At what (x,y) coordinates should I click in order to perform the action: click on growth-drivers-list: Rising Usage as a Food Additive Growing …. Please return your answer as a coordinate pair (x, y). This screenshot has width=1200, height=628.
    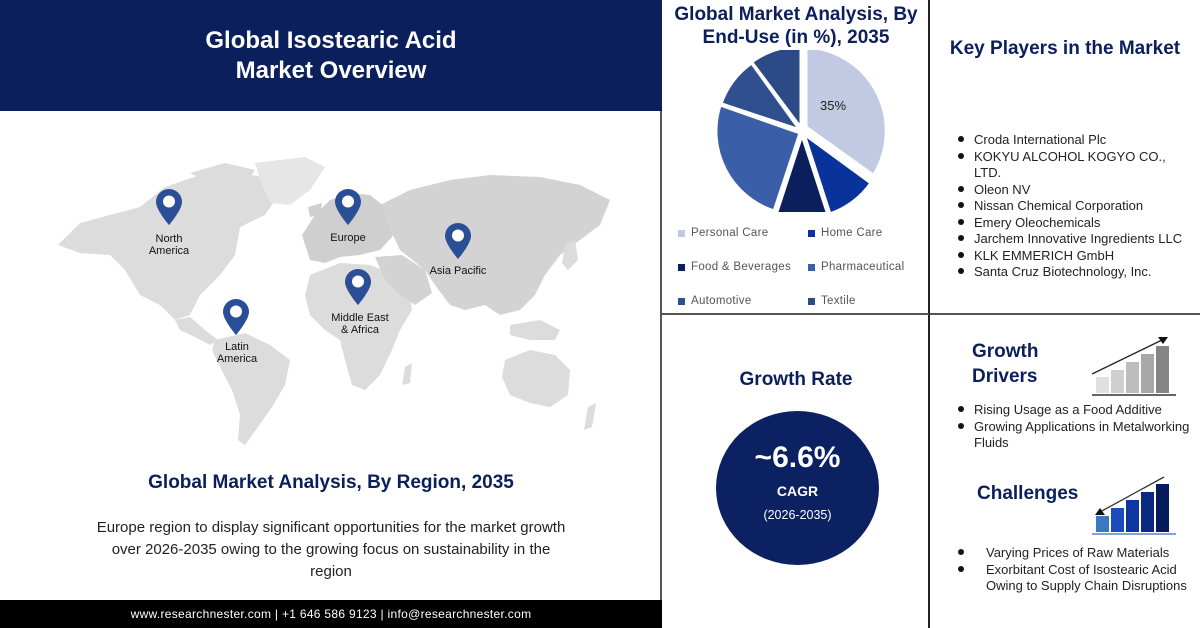
    Looking at the image, I should click on (1076, 427).